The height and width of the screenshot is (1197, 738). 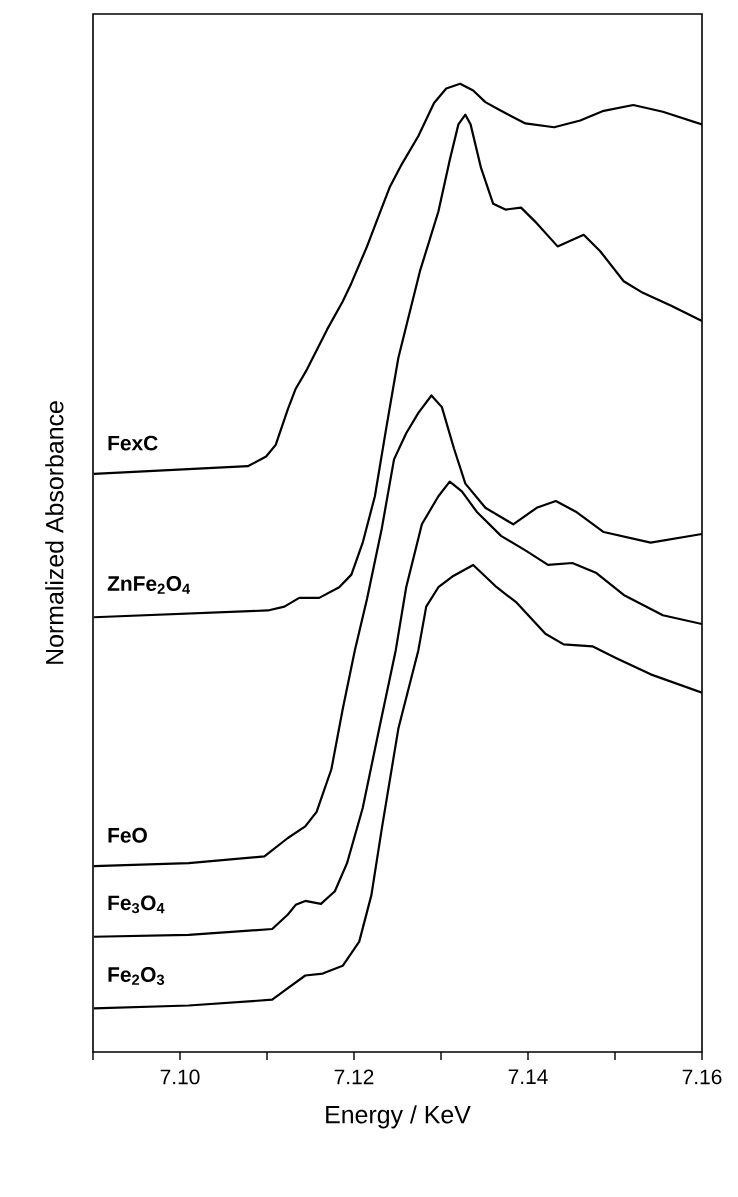 I want to click on x-tick-label: 7.10, so click(x=180, y=1077).